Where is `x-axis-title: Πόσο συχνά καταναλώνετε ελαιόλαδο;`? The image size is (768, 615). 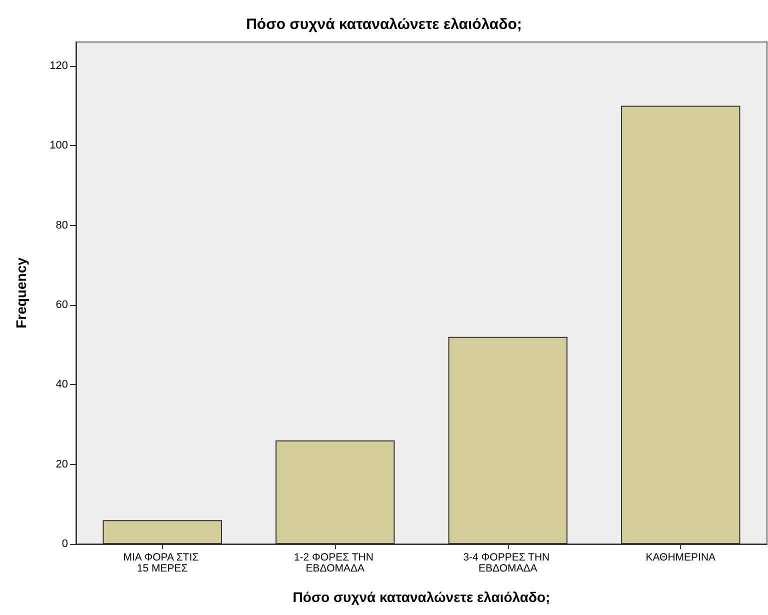
x-axis-title: Πόσο συχνά καταναλώνετε ελαιόλαδο; is located at coordinates (421, 597).